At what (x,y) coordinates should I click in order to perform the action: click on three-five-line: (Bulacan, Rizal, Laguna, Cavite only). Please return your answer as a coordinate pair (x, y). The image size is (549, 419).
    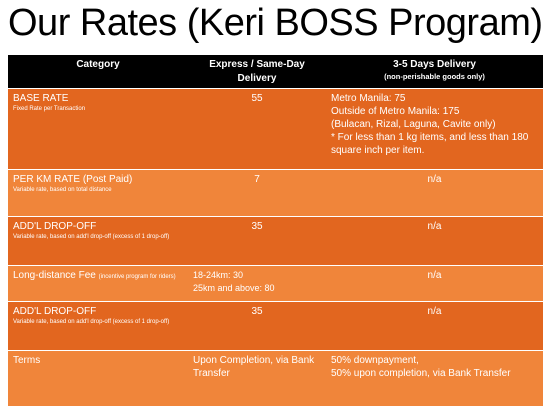
    Looking at the image, I should click on (413, 124).